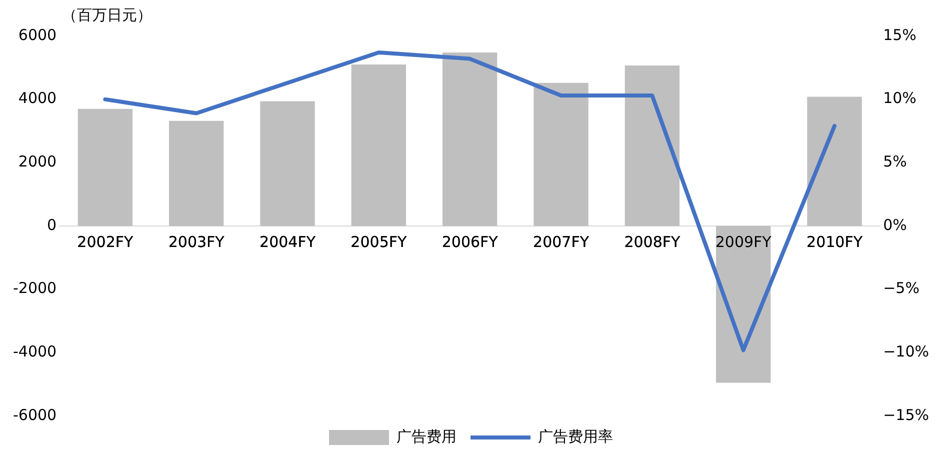 This screenshot has height=459, width=942. What do you see at coordinates (743, 241) in the screenshot?
I see `x-tick-label: 2009FY` at bounding box center [743, 241].